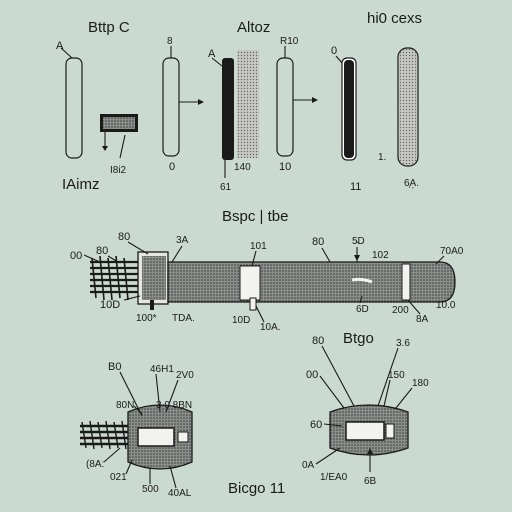 This screenshot has height=512, width=512. What do you see at coordinates (382, 157) in the screenshot?
I see `label-1: 1.` at bounding box center [382, 157].